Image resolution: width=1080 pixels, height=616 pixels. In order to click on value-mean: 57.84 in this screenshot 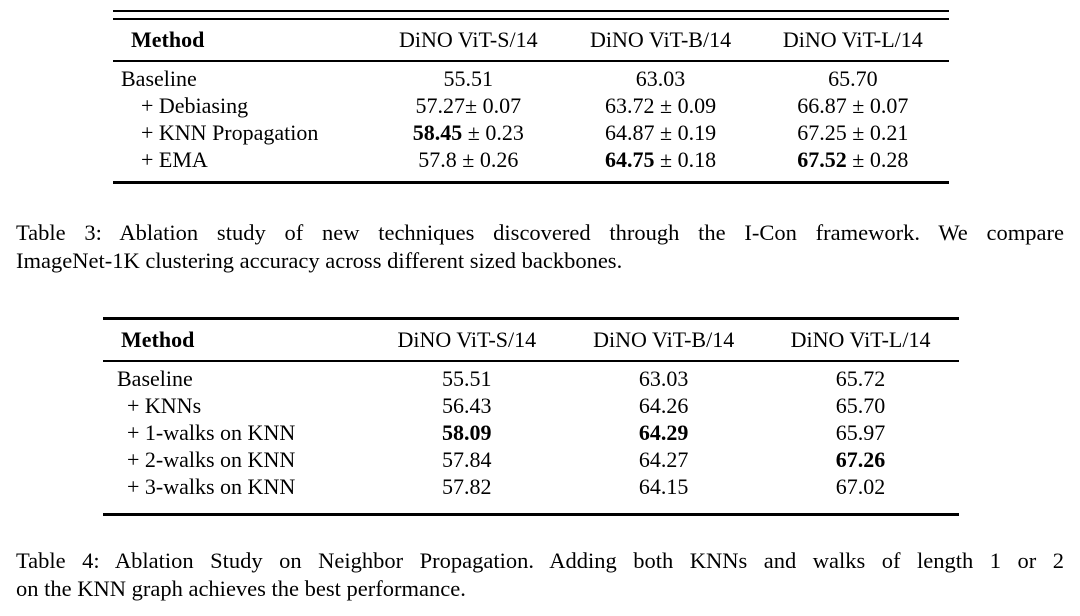, I will do `click(467, 459)`.